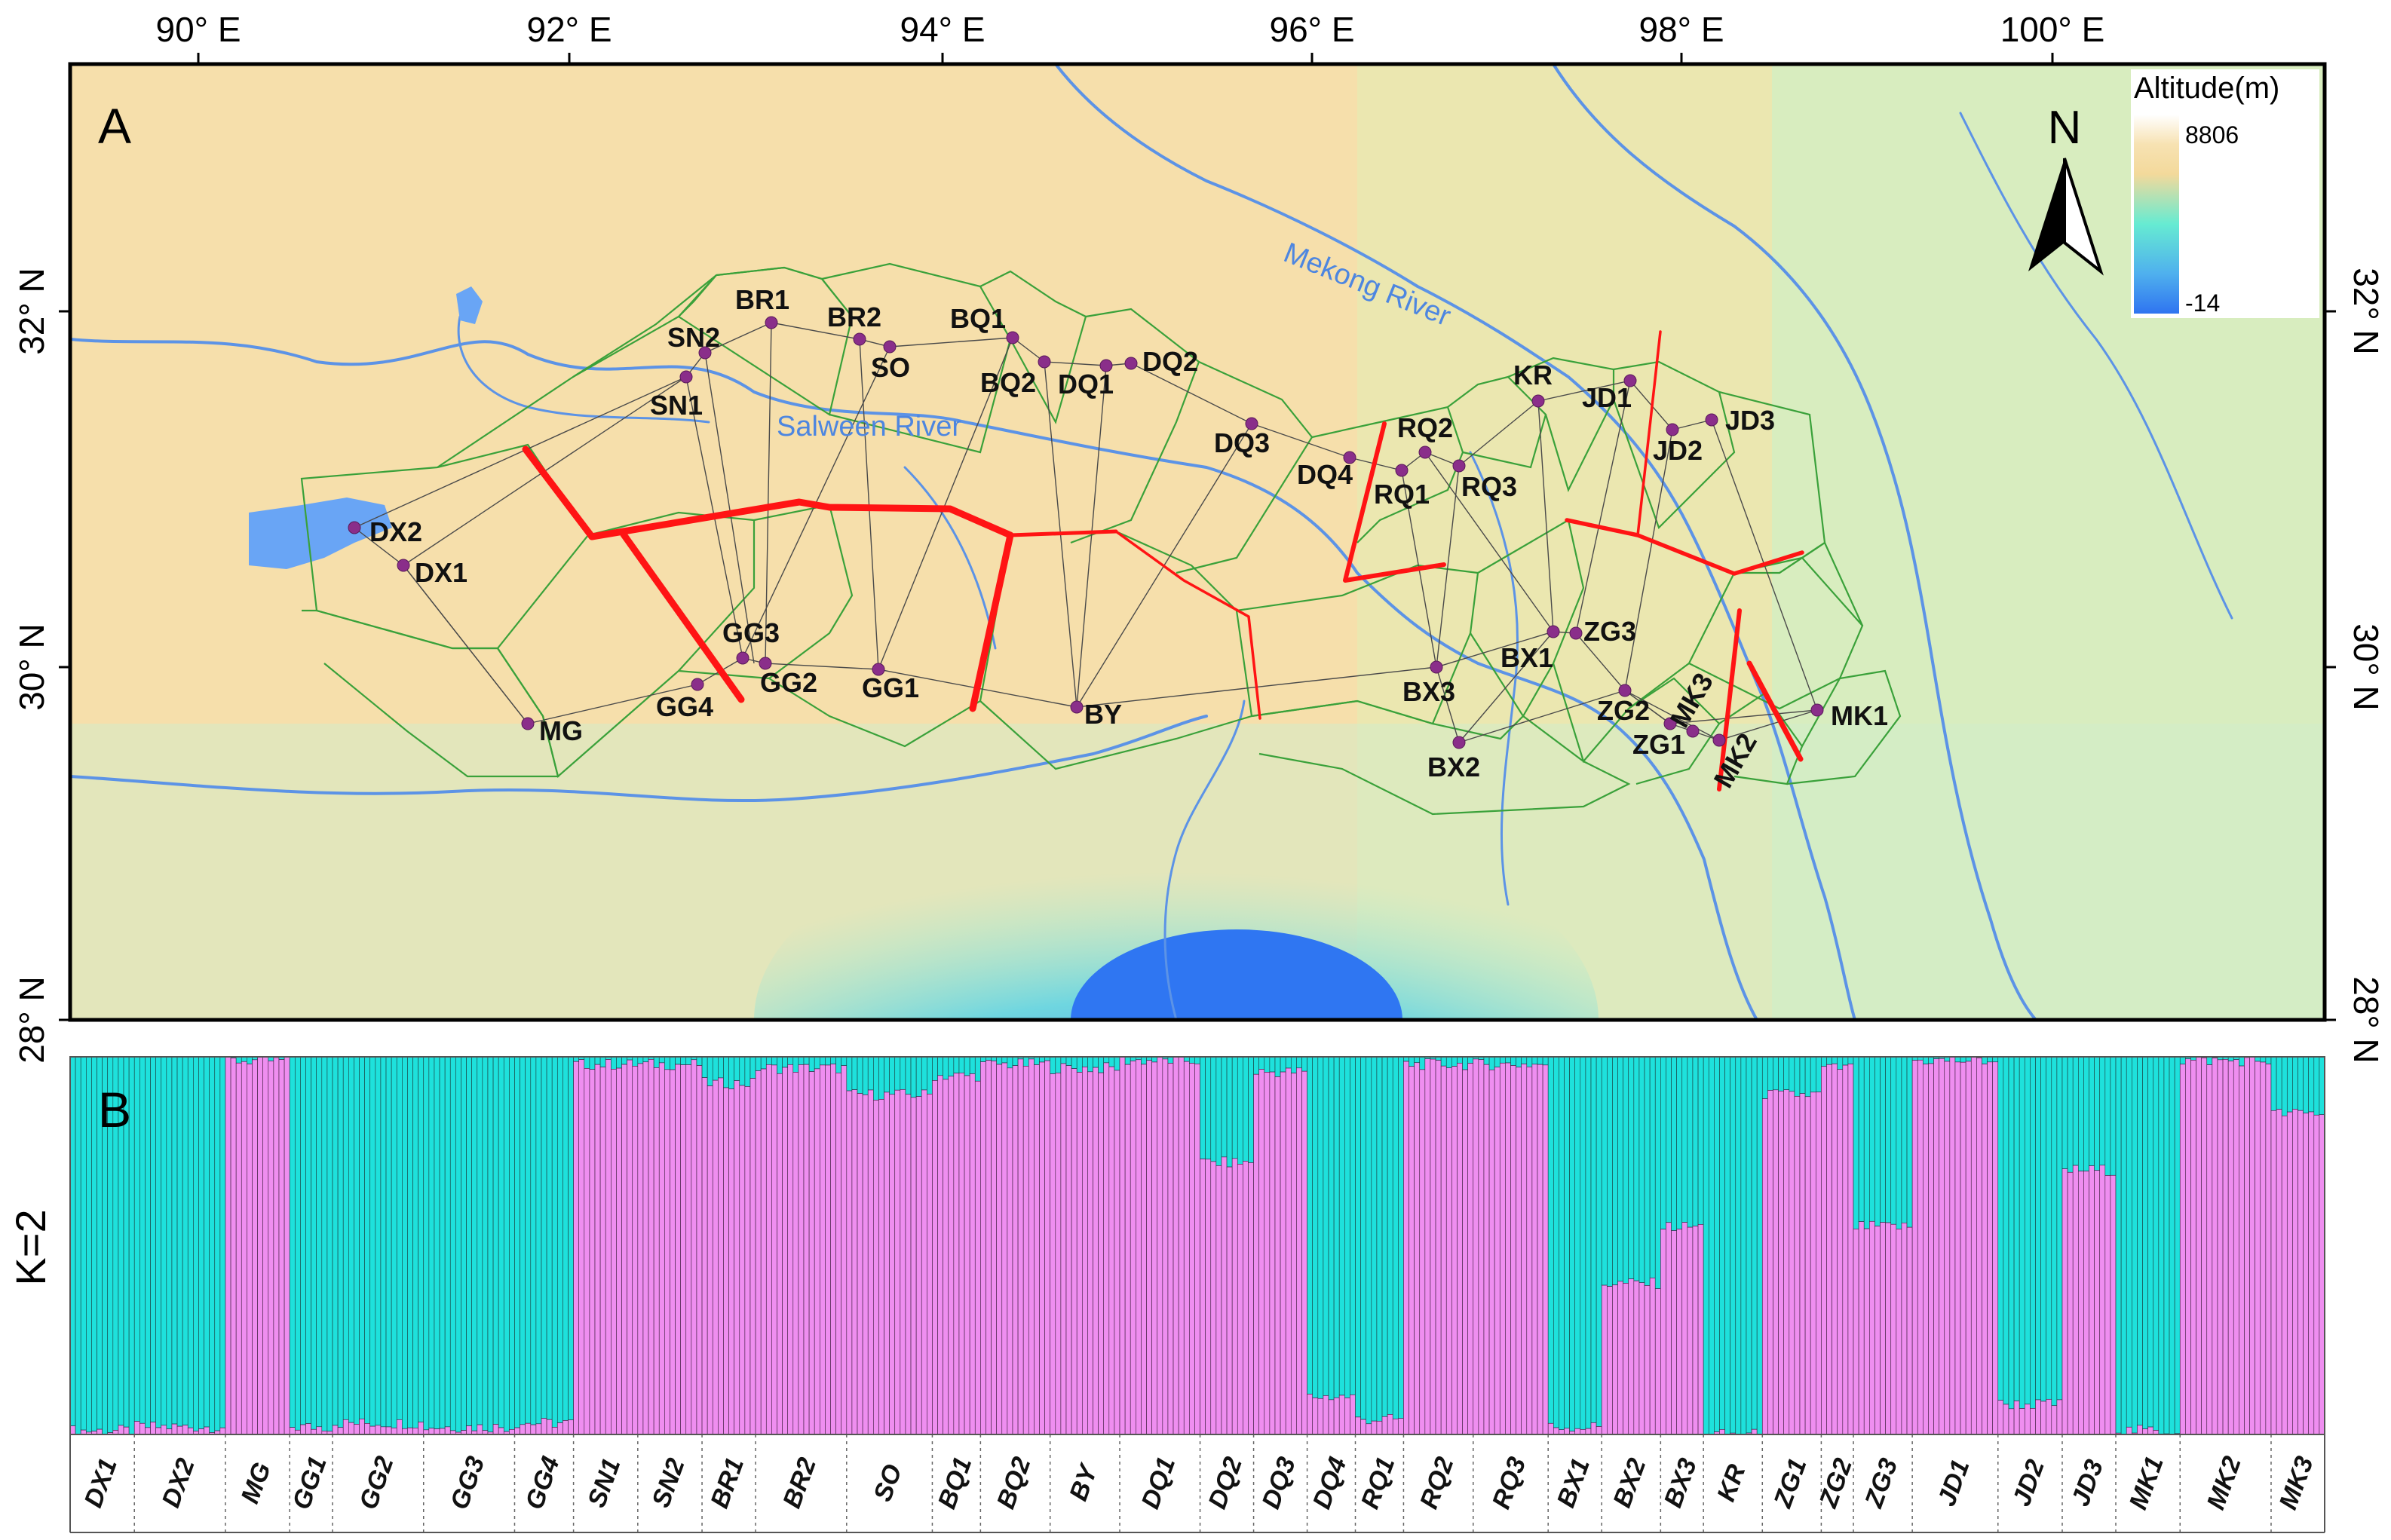 This screenshot has height=1540, width=2391. I want to click on lon-tick-label: 90° E, so click(198, 29).